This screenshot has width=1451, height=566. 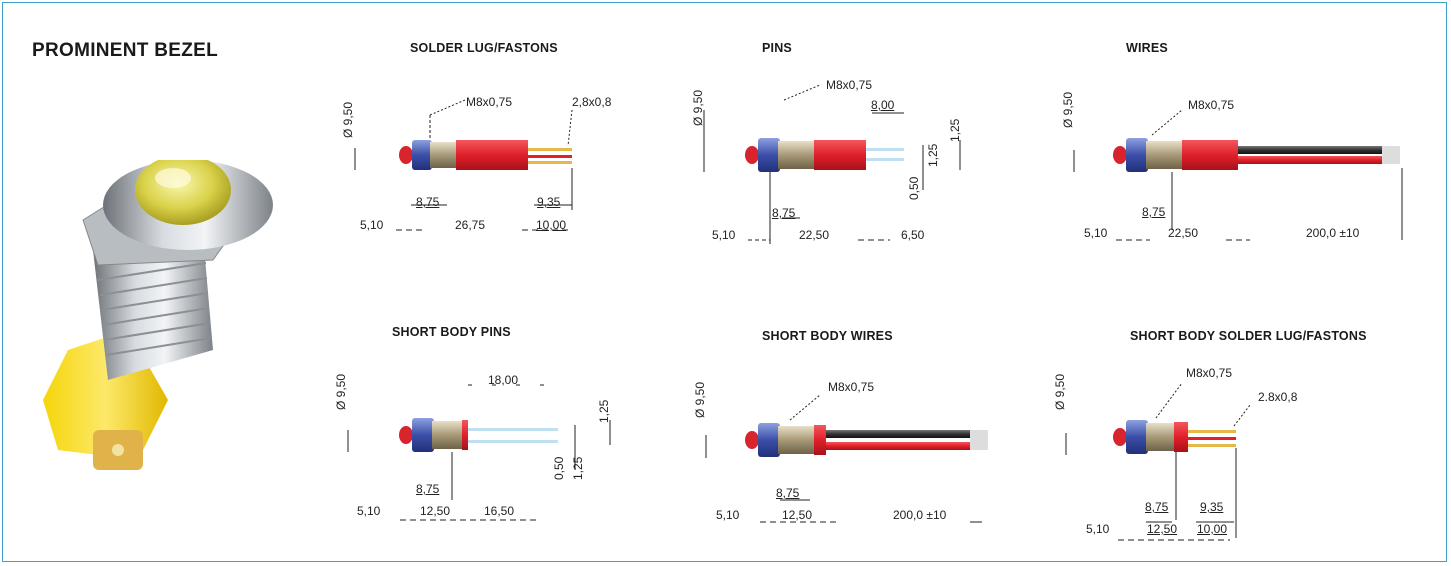 I want to click on wires-dim-200: 200,0 ±10, so click(x=1333, y=233).